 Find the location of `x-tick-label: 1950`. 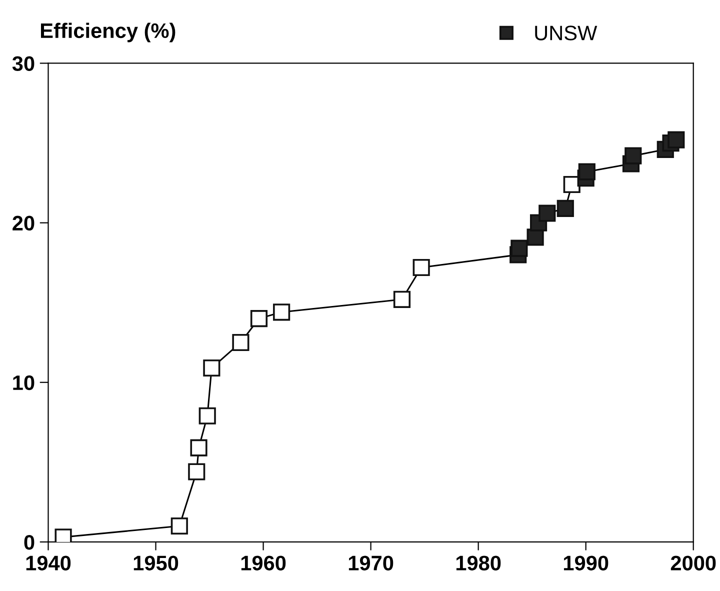

x-tick-label: 1950 is located at coordinates (156, 563).